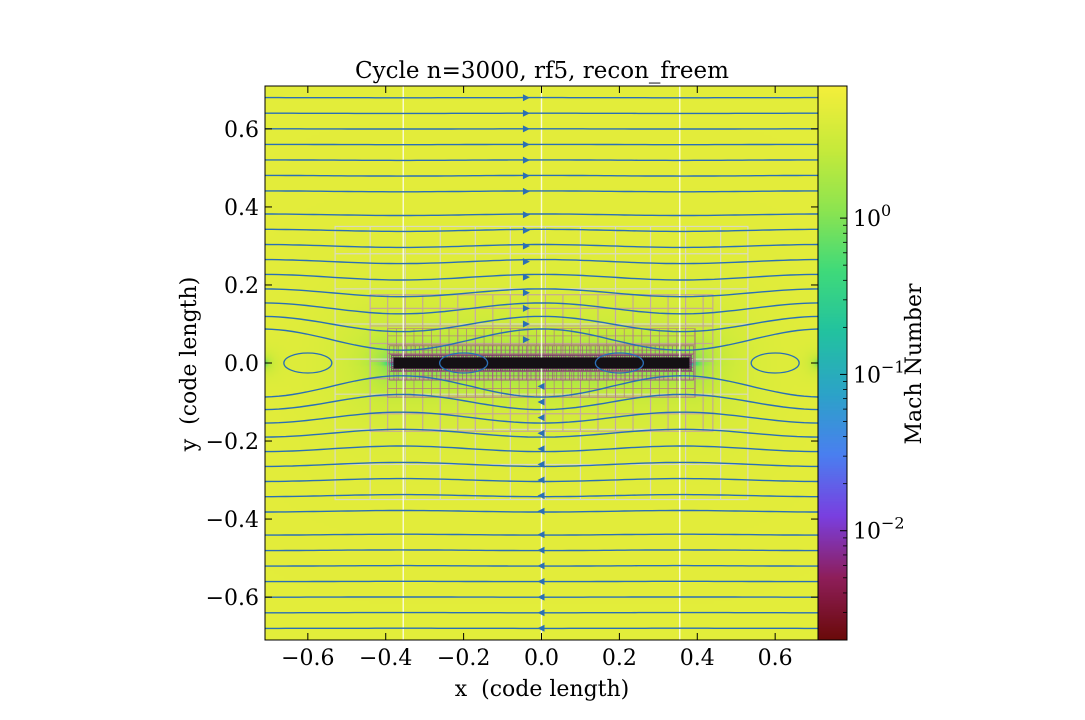 This screenshot has width=1085, height=720. Describe the element at coordinates (619, 658) in the screenshot. I see `x-tick-label: 0.2` at that location.